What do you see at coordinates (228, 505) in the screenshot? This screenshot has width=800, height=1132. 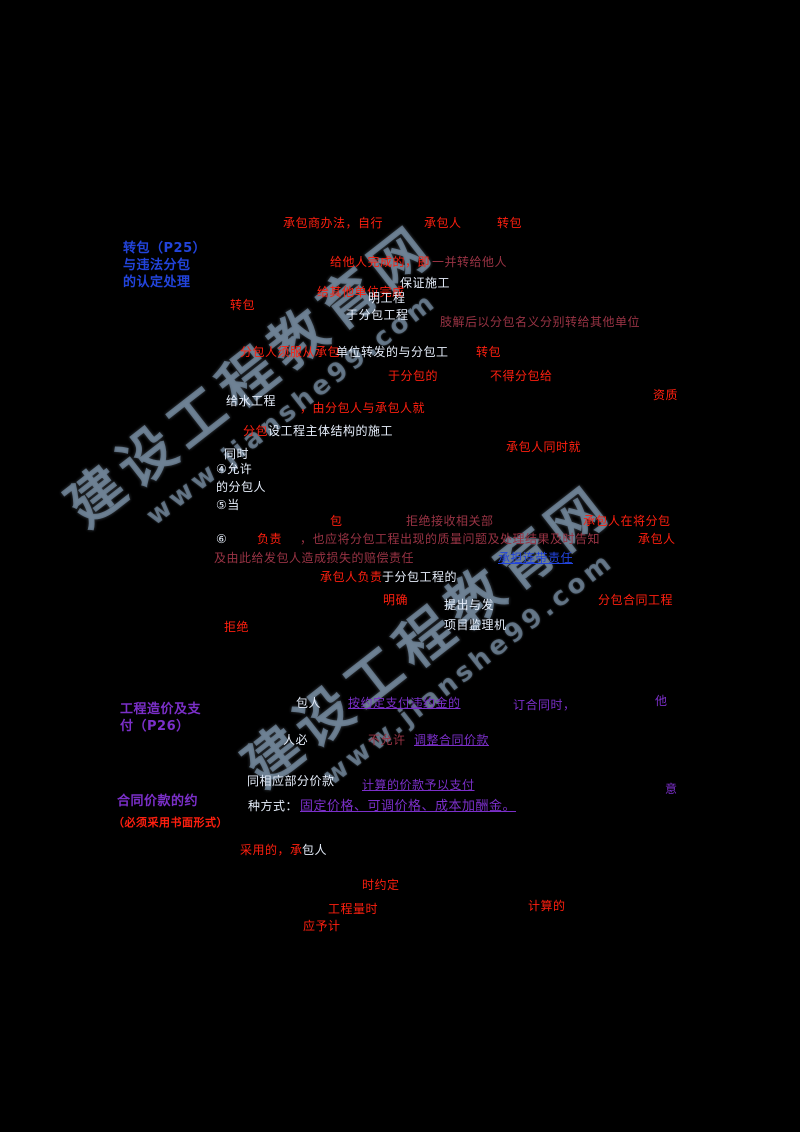 I see `text-fragment: ⑤当` at bounding box center [228, 505].